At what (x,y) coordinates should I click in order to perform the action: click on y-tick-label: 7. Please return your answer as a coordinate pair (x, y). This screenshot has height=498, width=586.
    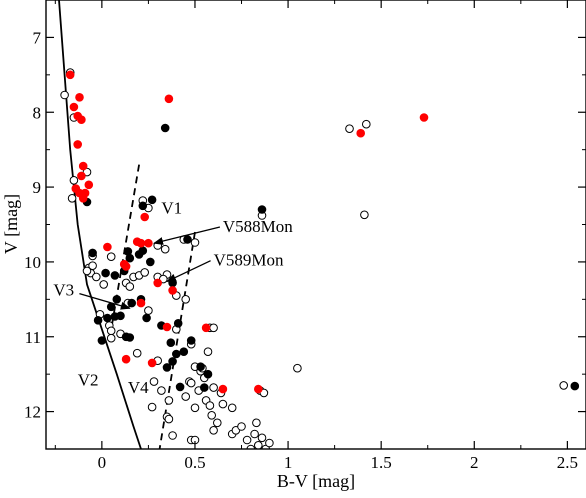
    Looking at the image, I should click on (37, 37).